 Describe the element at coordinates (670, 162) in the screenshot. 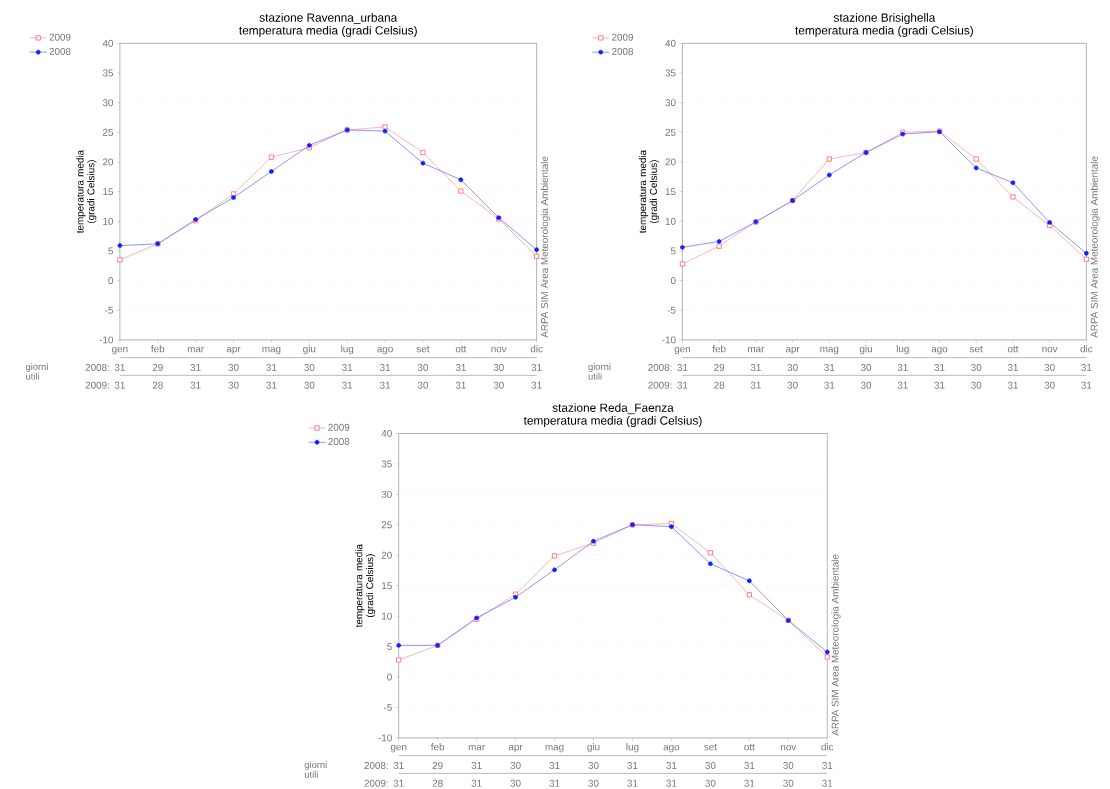

I see `y-tick-label: 20` at that location.